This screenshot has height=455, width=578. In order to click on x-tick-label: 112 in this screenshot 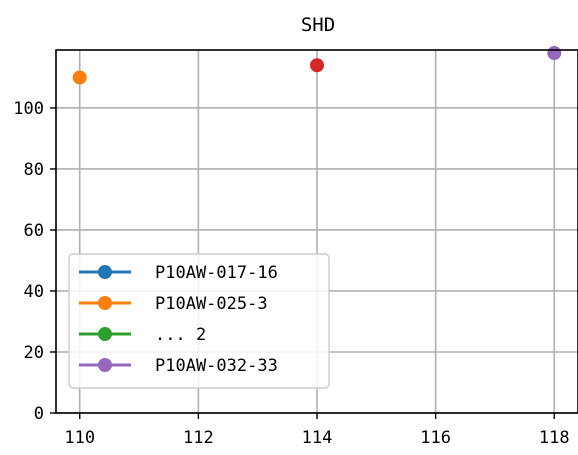, I will do `click(198, 438)`.